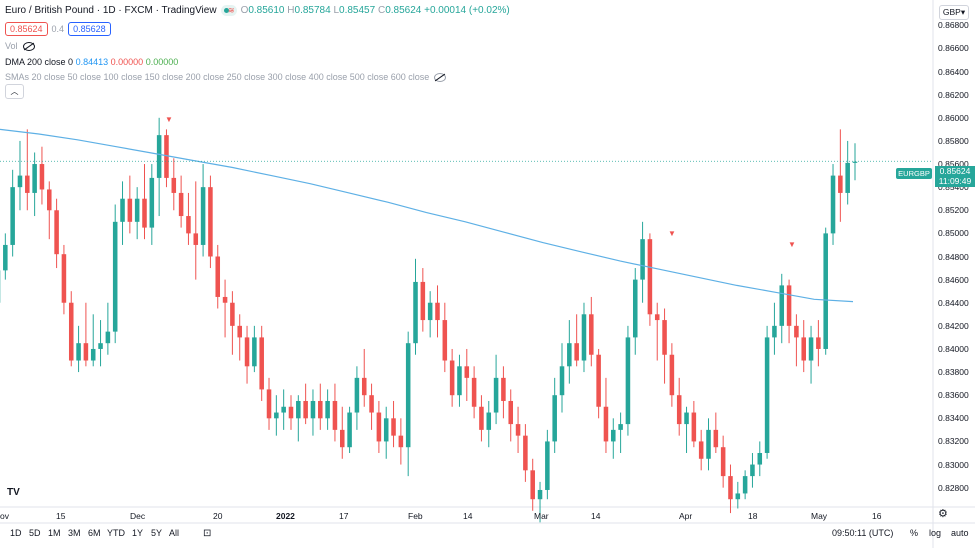 Image resolution: width=975 pixels, height=548 pixels. I want to click on price-tick-label: 0.83800, so click(953, 372).